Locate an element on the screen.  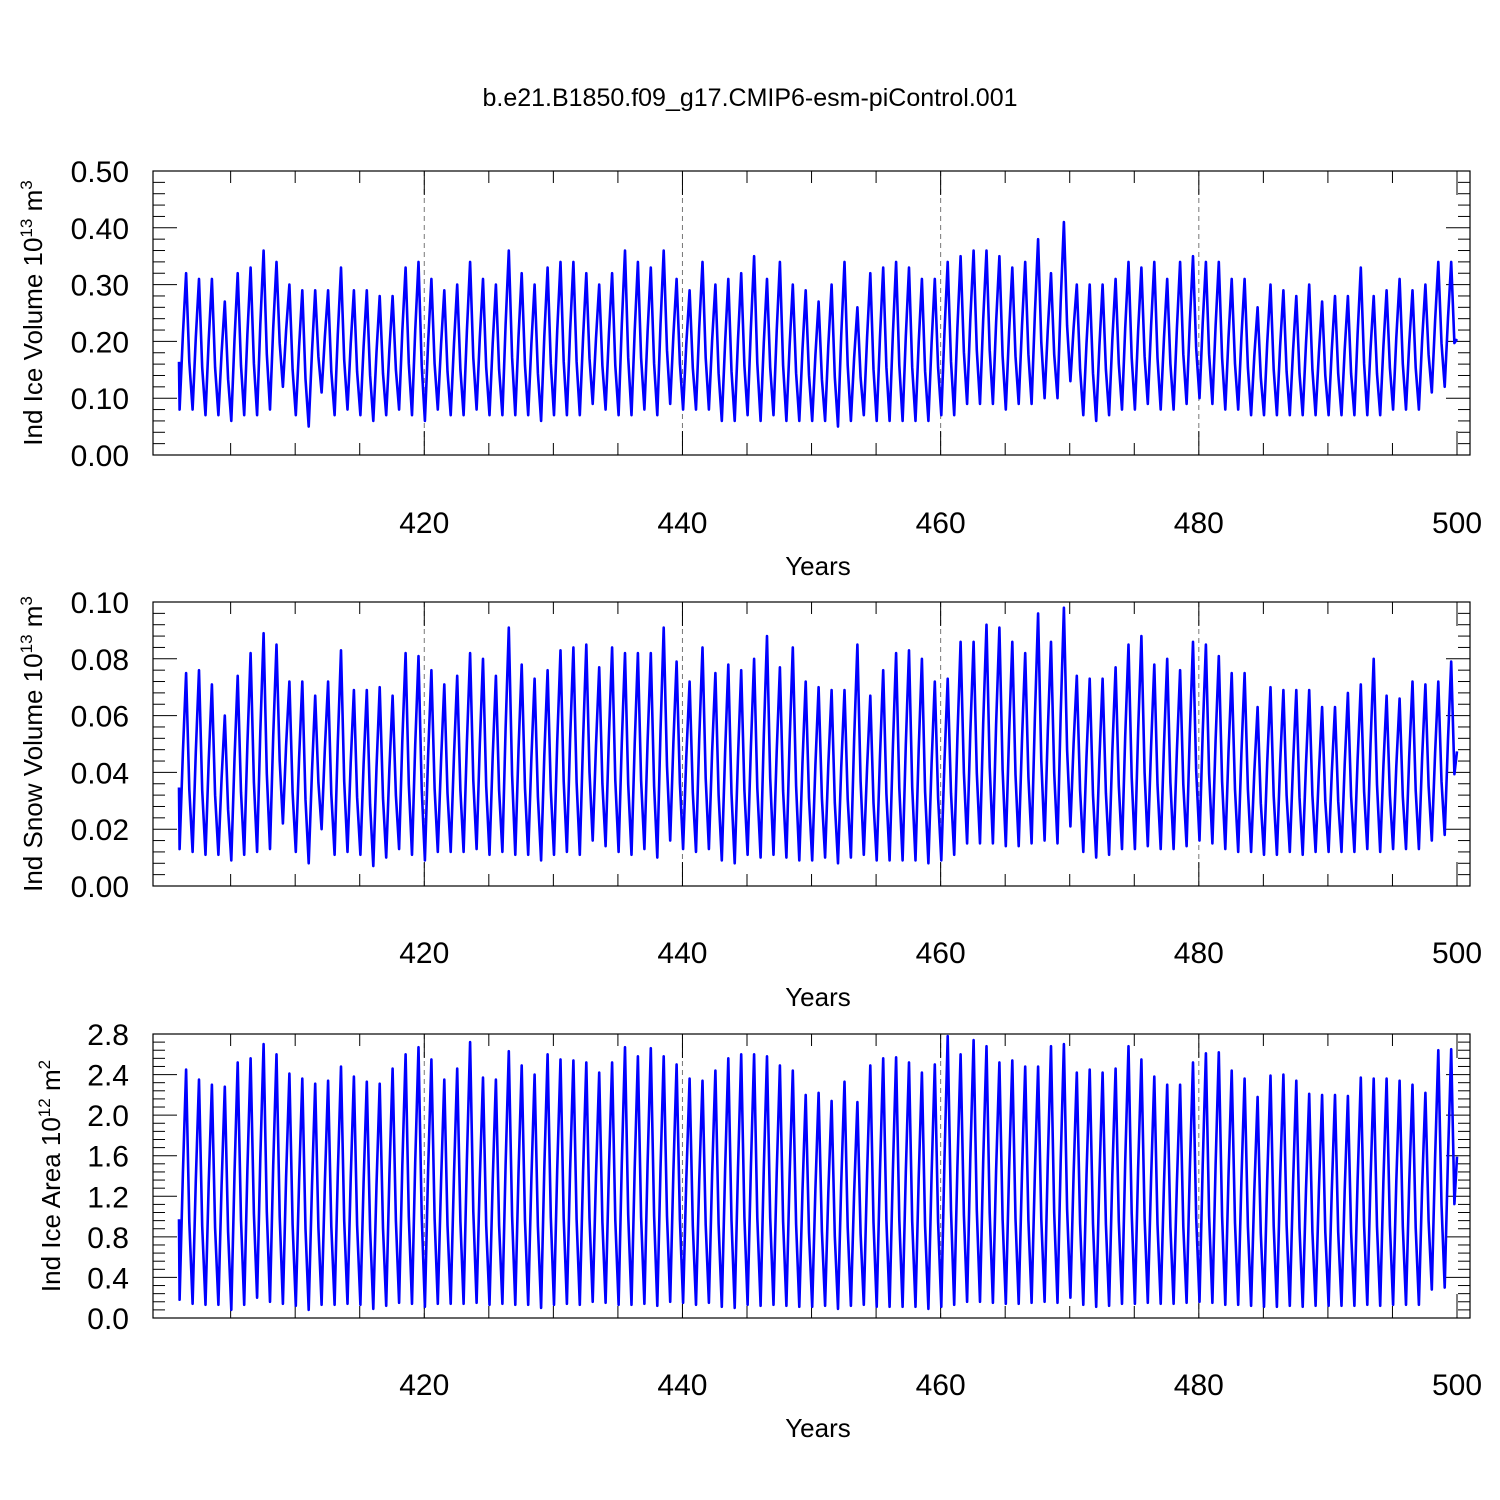
y-tick-label: 0.30 is located at coordinates (100, 286).